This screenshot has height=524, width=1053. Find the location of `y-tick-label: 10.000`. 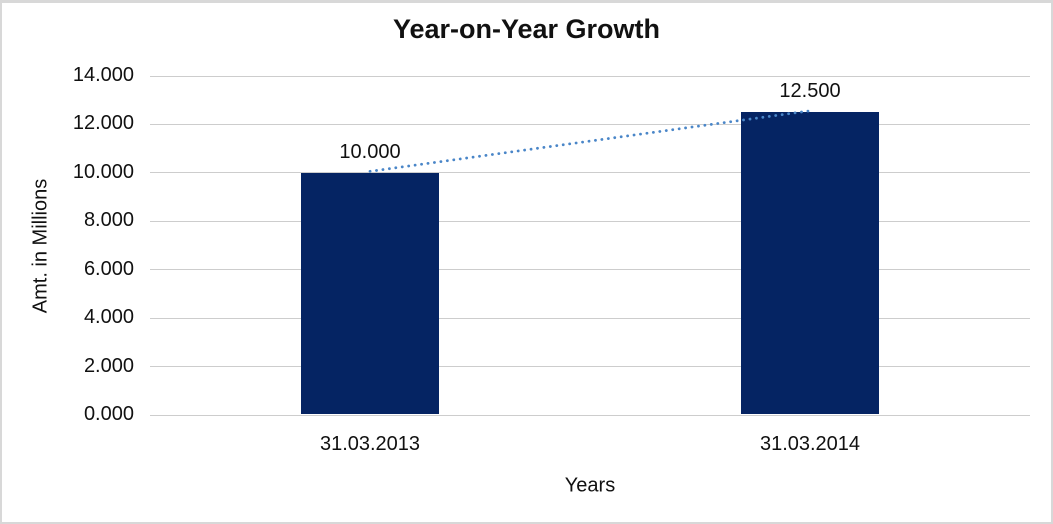

y-tick-label: 10.000 is located at coordinates (103, 171).